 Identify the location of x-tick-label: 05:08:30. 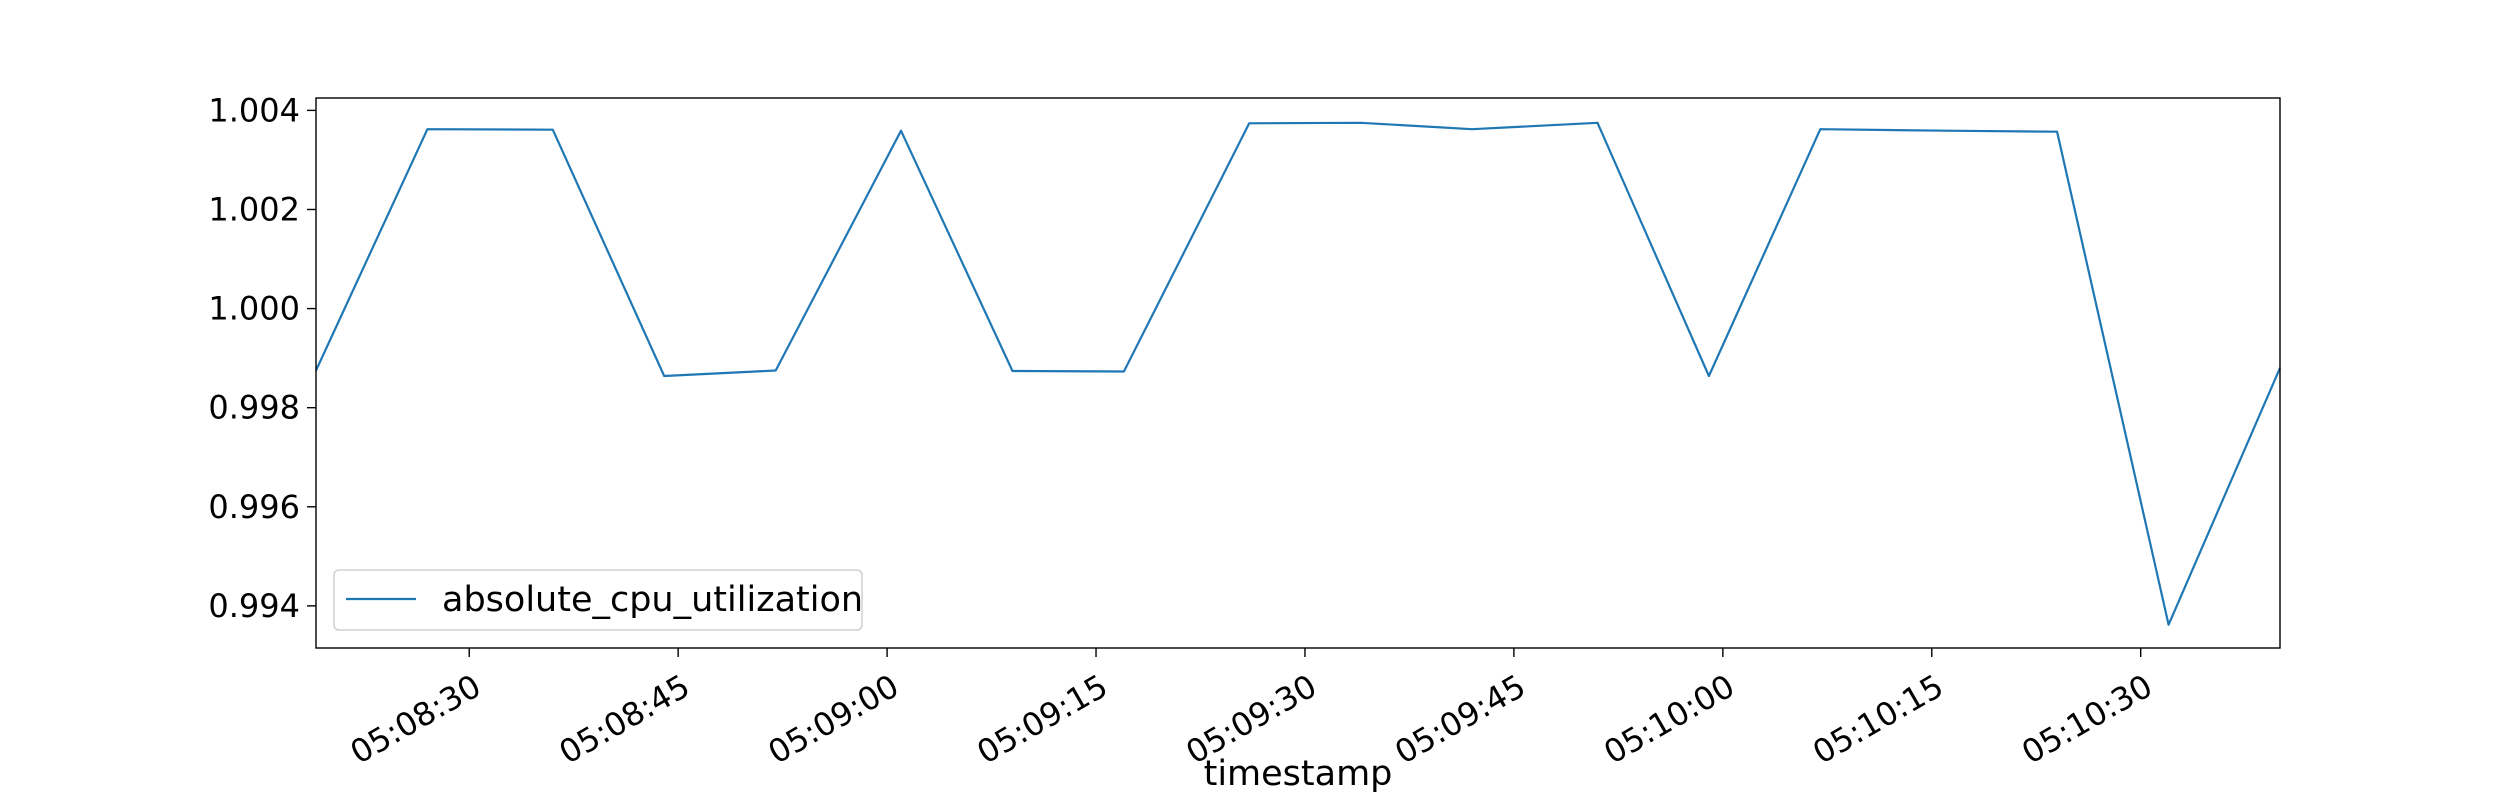
(415, 719).